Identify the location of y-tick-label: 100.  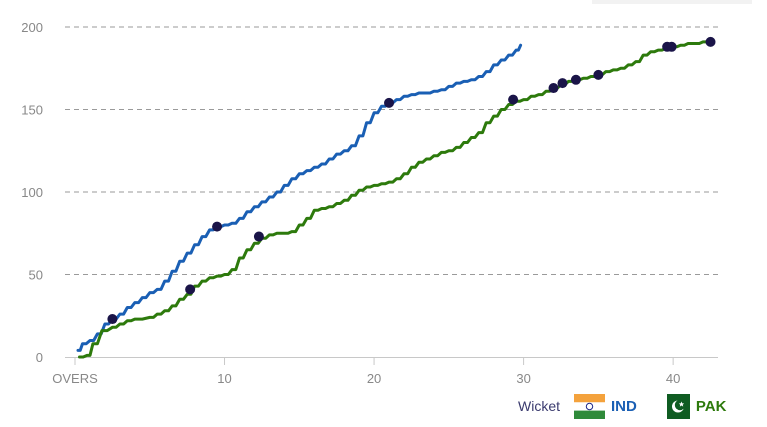
(32, 192).